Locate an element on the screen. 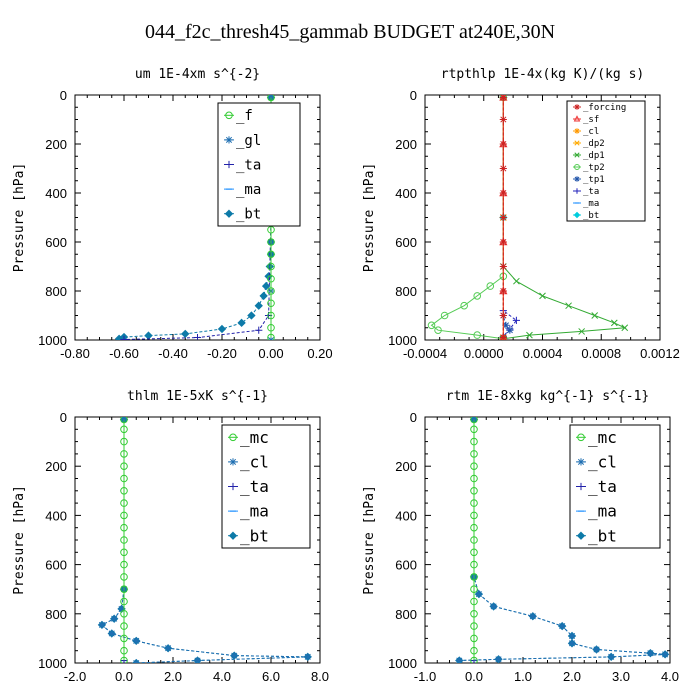 This screenshot has height=700, width=700. x-tick-label: 6.0 is located at coordinates (271, 676).